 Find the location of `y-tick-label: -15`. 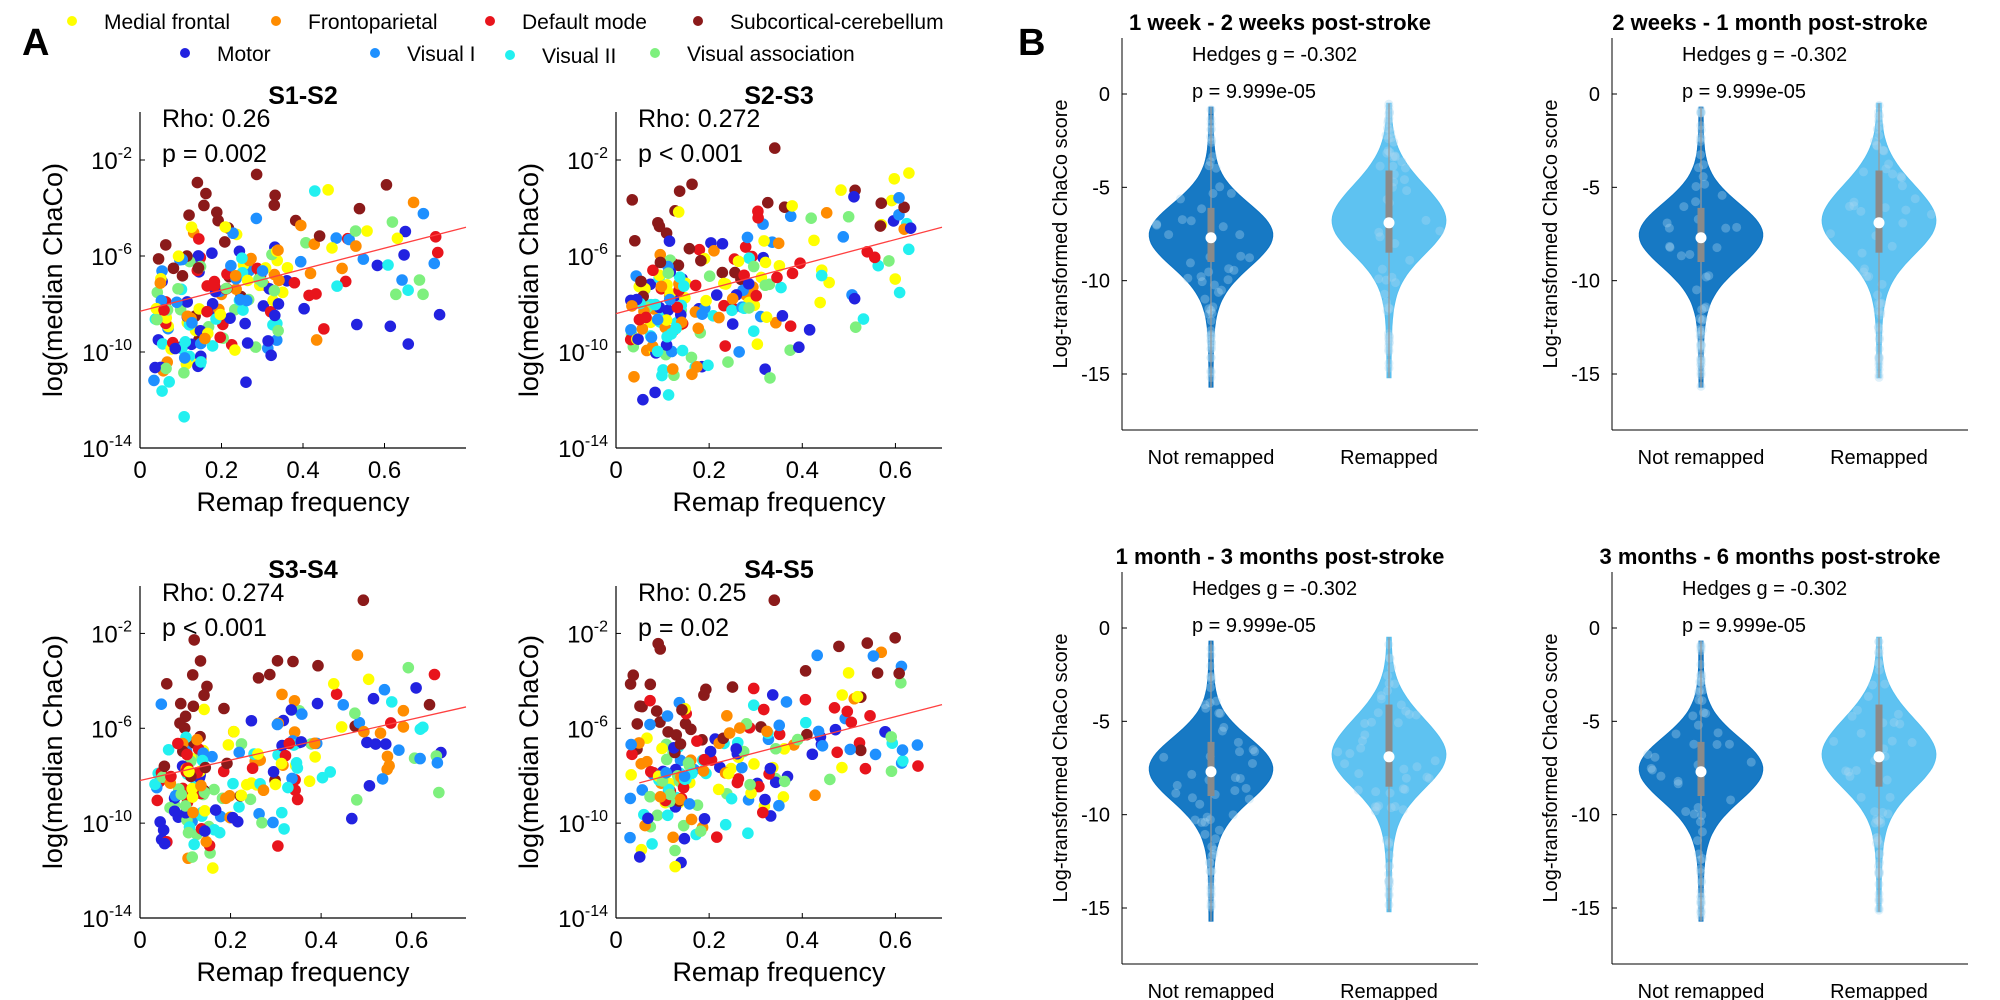

y-tick-label: -15 is located at coordinates (1095, 375).